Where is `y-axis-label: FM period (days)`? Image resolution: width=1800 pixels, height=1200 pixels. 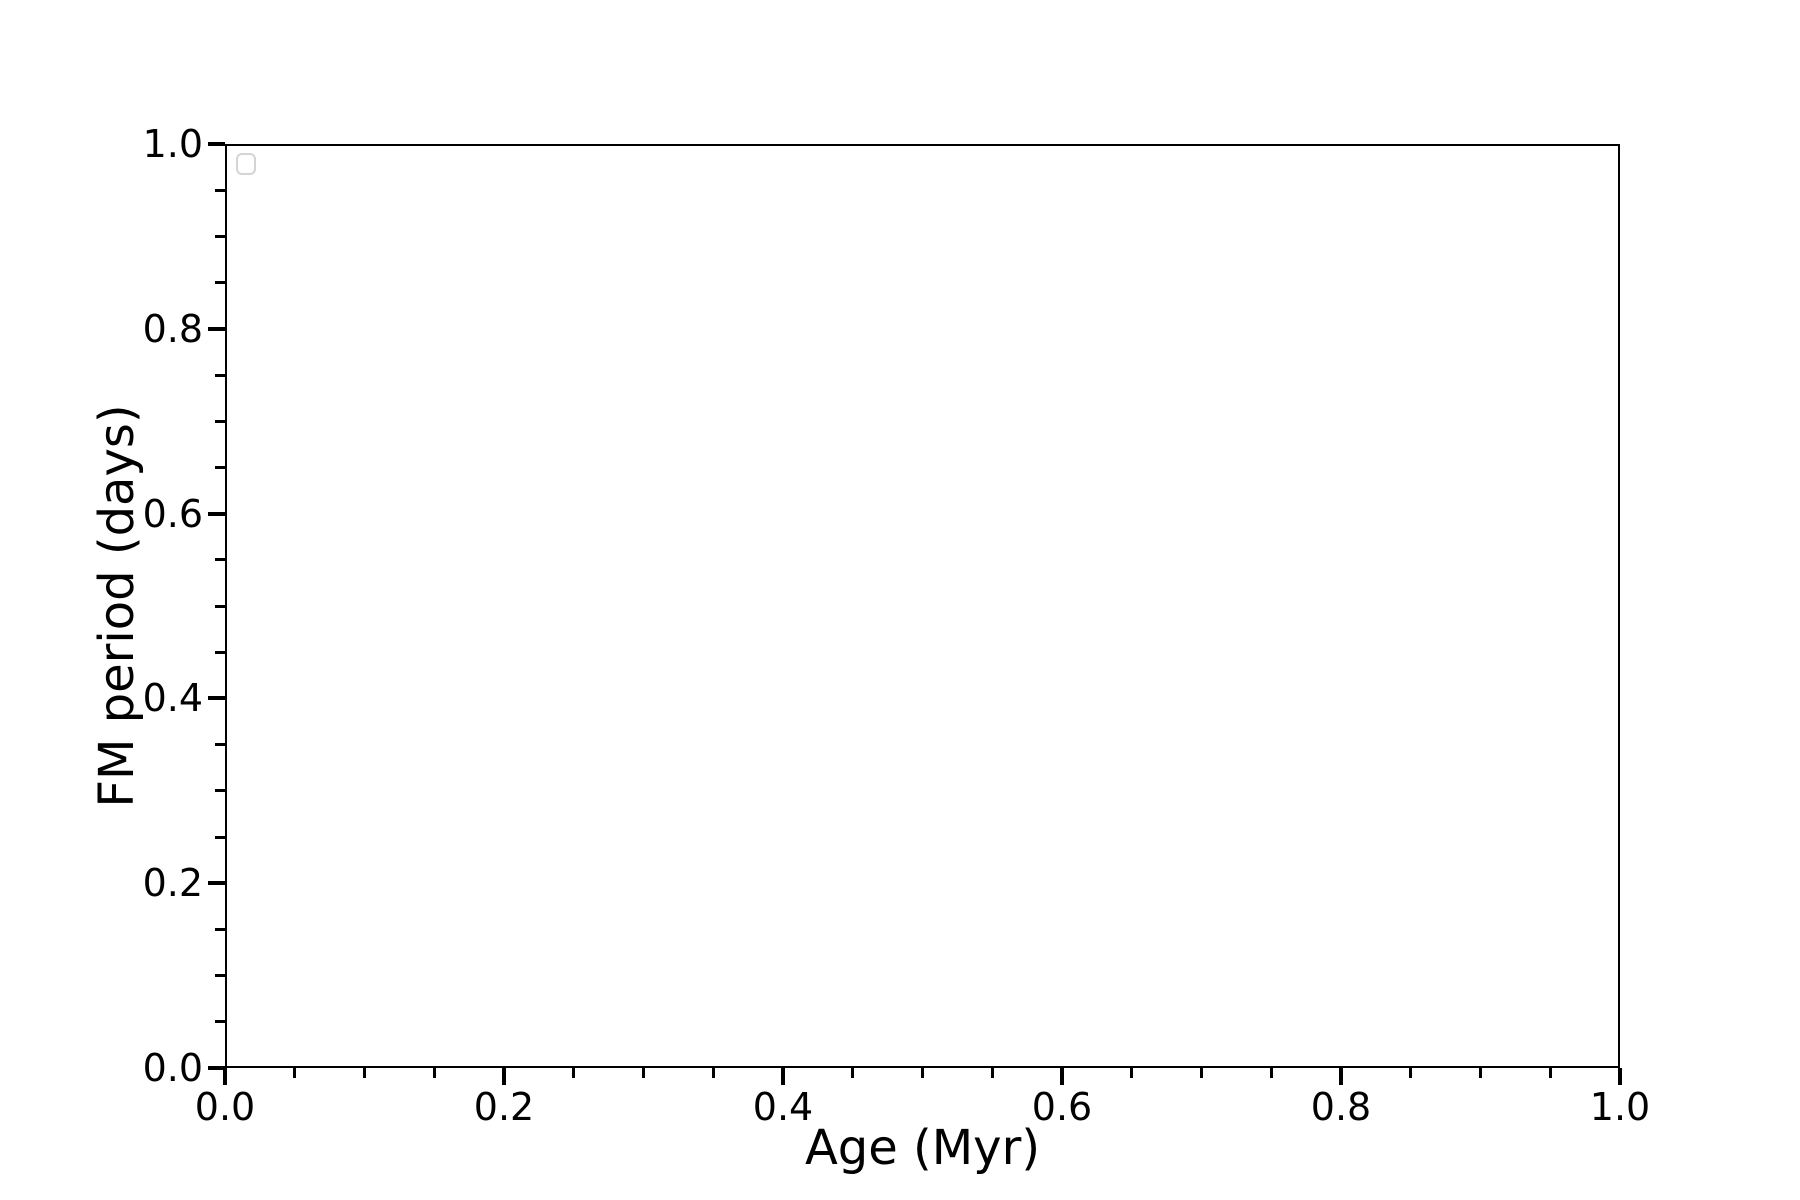
y-axis-label: FM period (days) is located at coordinates (117, 606).